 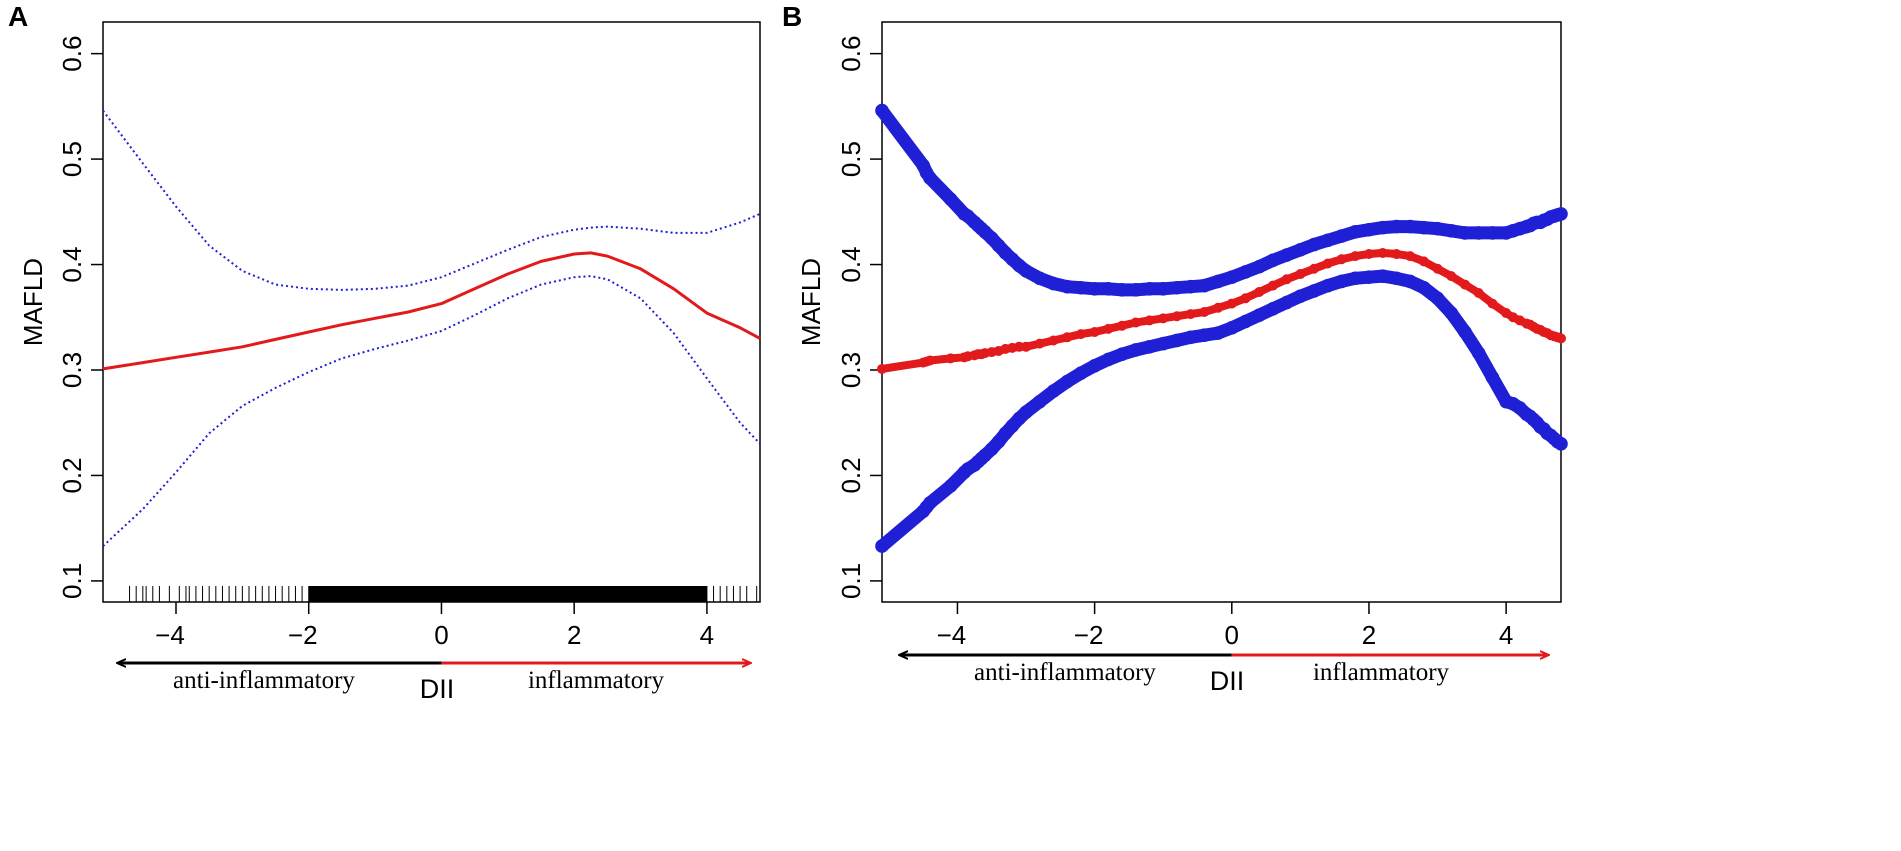 I want to click on upper-ci-point-cloud, so click(x=1221, y=200).